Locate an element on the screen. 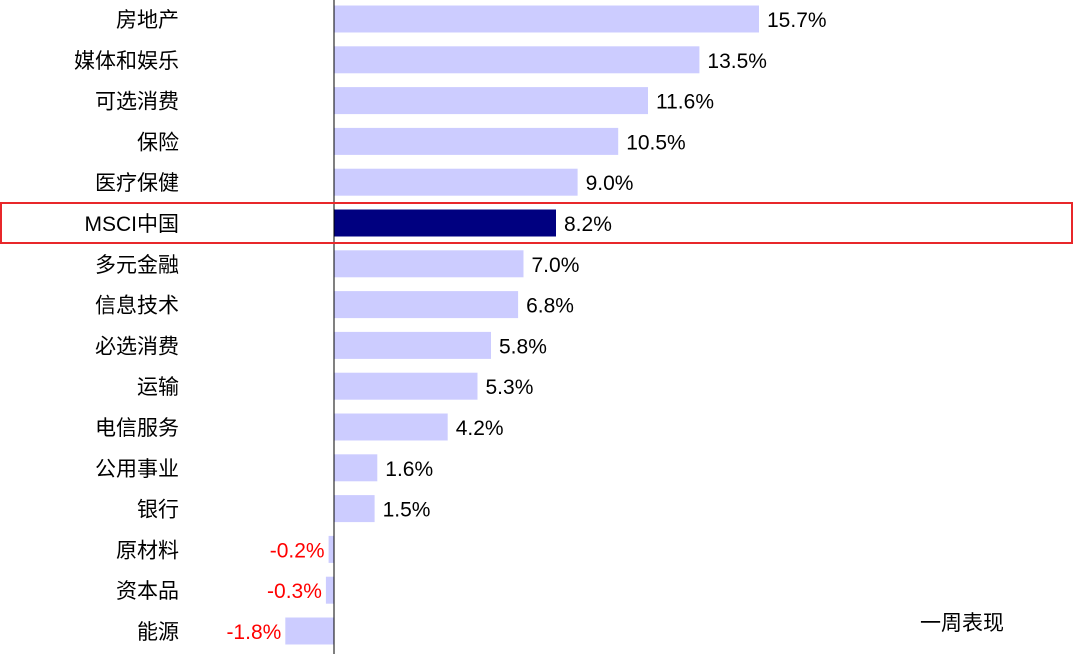 The width and height of the screenshot is (1080, 662). category-label-1: 房地产 is located at coordinates (147, 20).